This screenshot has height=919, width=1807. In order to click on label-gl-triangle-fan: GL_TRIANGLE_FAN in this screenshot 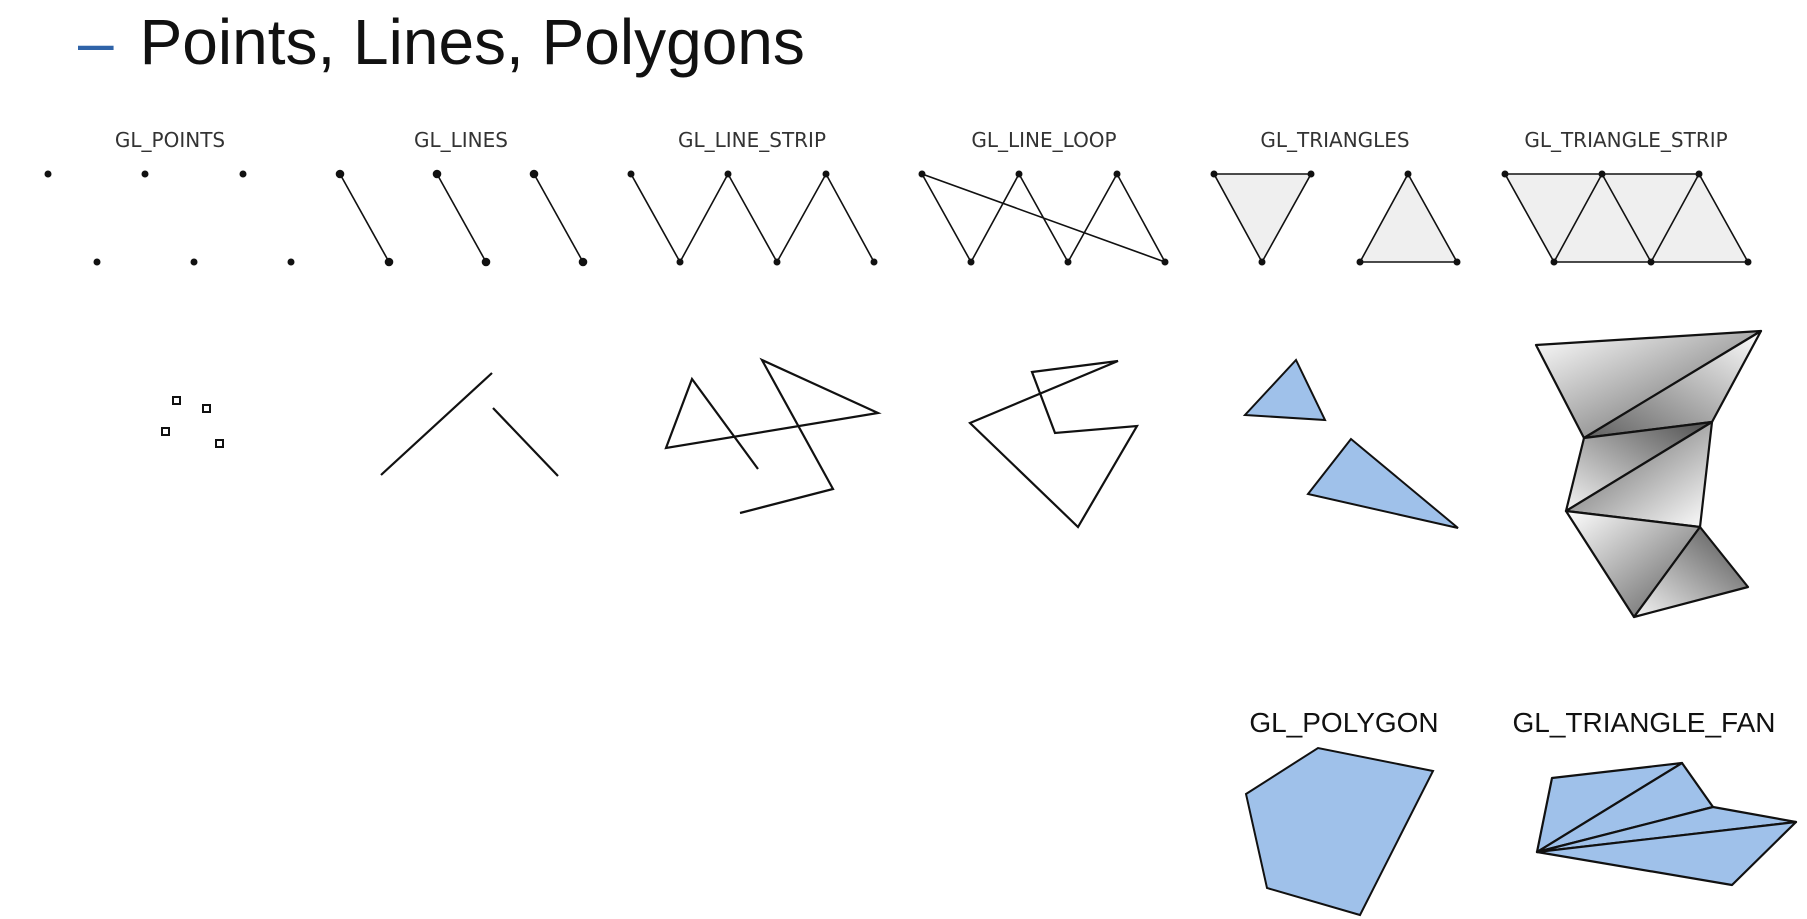, I will do `click(1644, 722)`.